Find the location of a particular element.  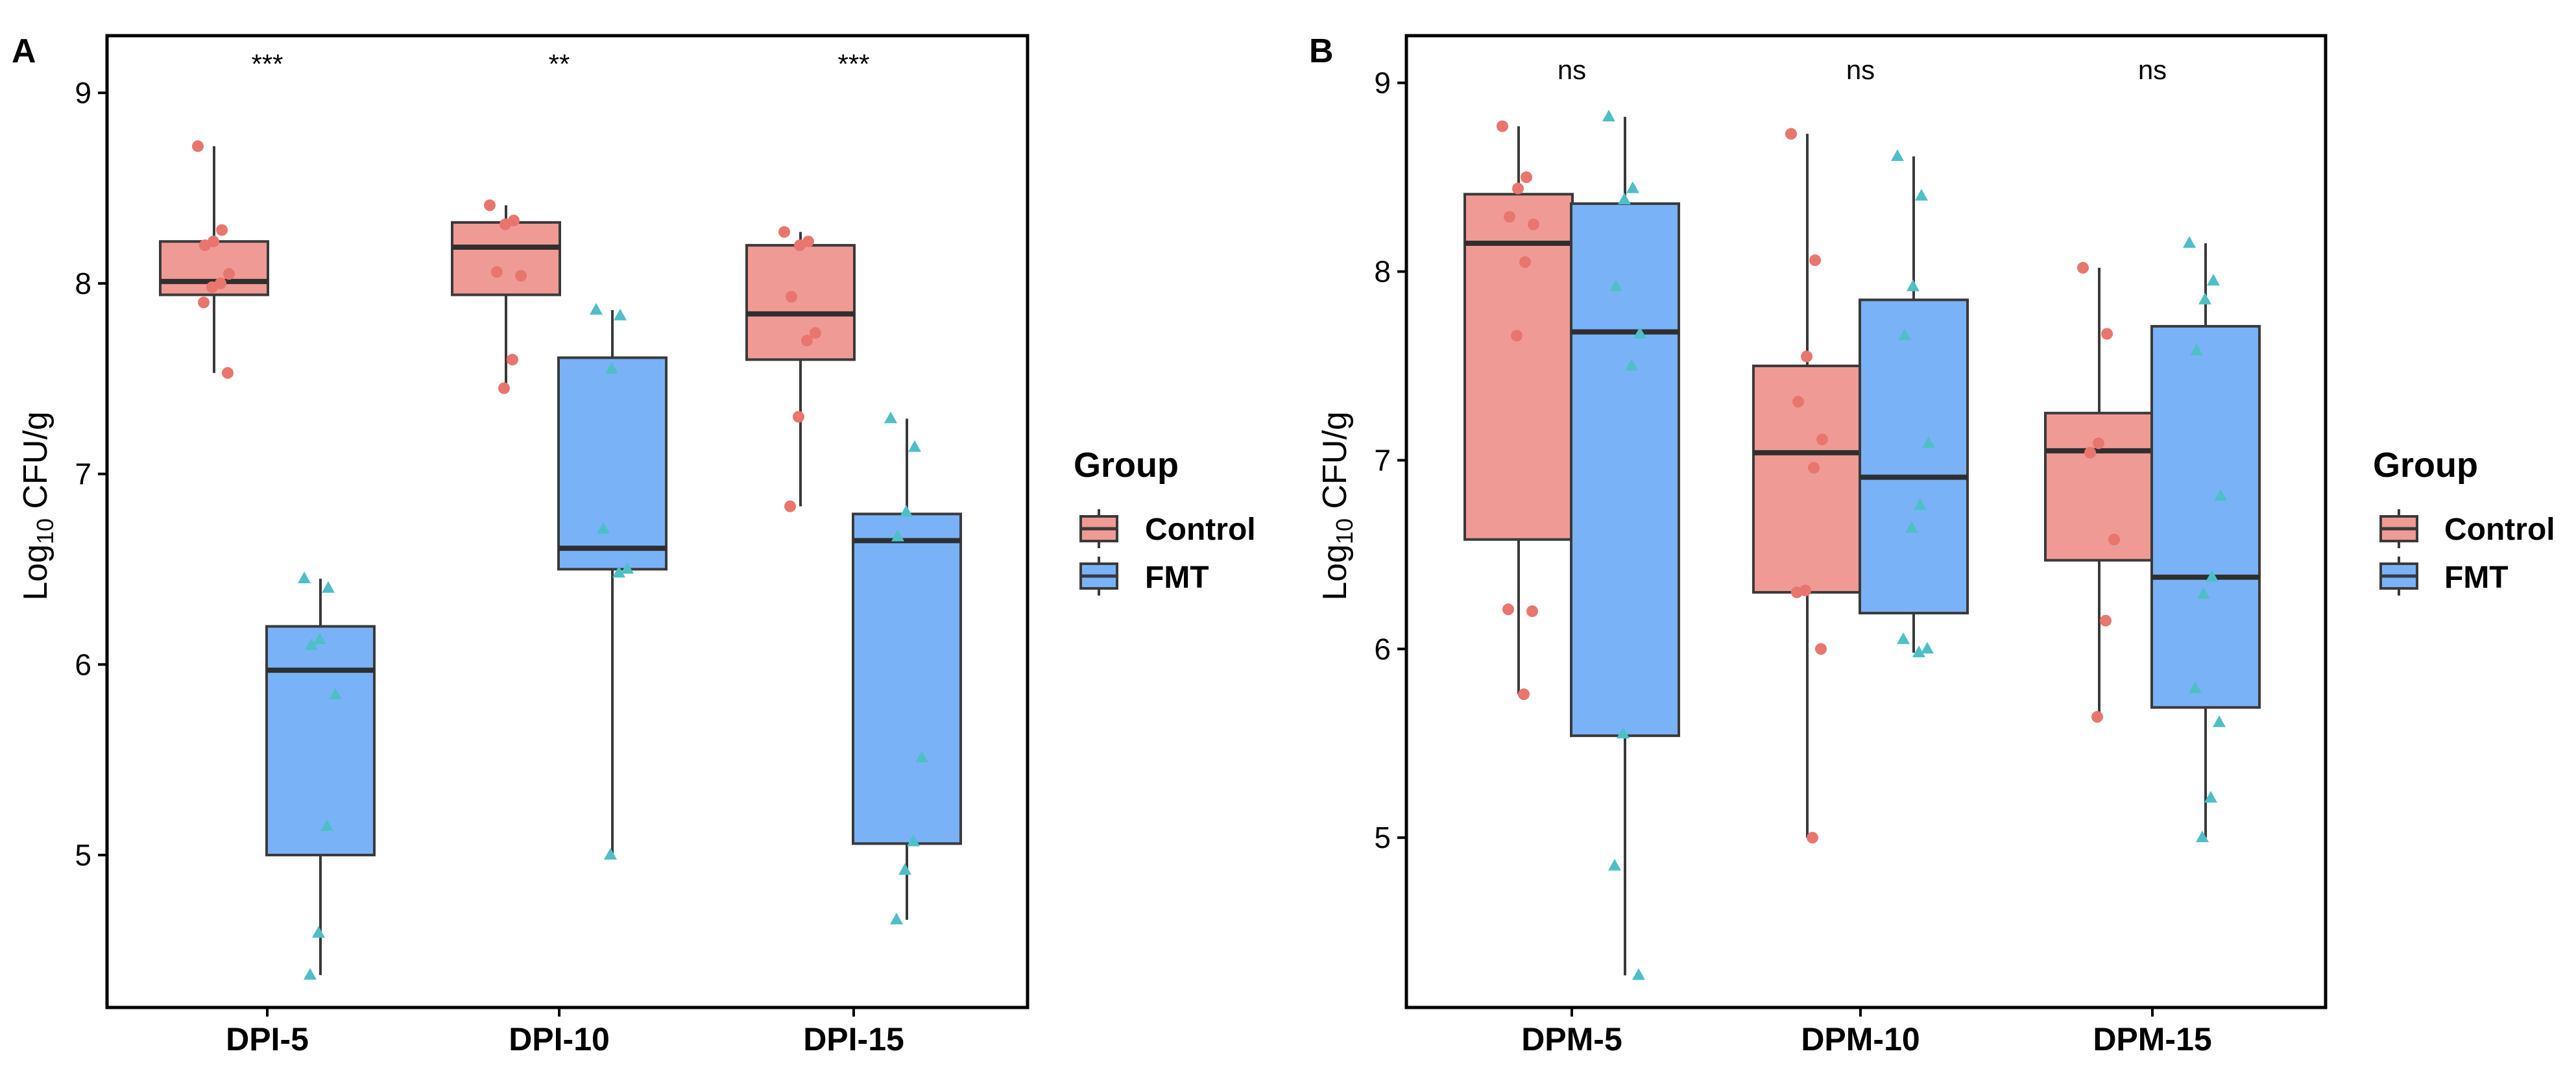

legend-a: Group Control FMT is located at coordinates (1165, 521).